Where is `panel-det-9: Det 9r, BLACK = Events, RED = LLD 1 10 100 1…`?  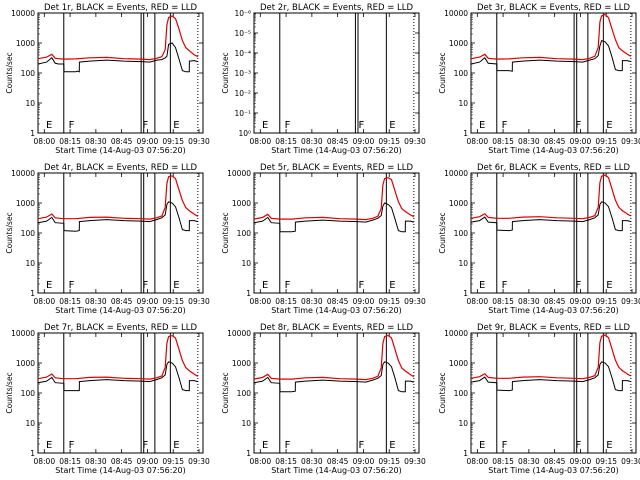 panel-det-9: Det 9r, BLACK = Events, RED = LLD 1 10 100 1… is located at coordinates (539, 399).